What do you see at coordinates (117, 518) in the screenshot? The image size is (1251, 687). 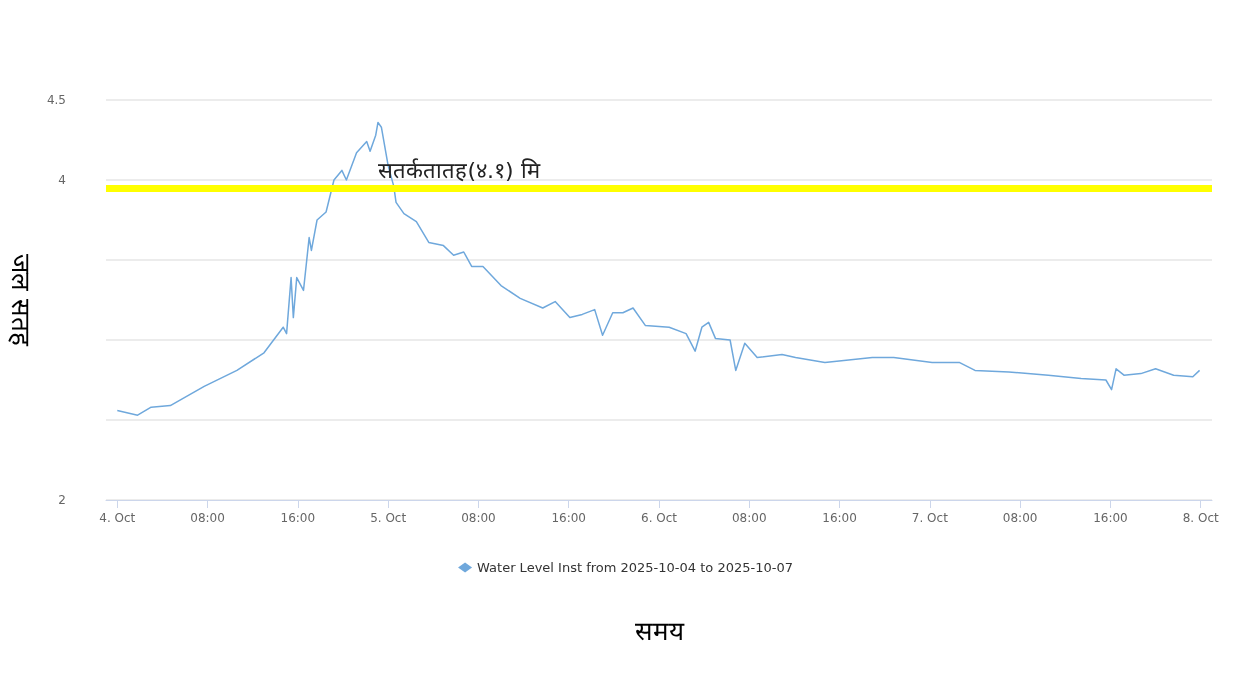 I see `x-tick-label: 4. Oct` at bounding box center [117, 518].